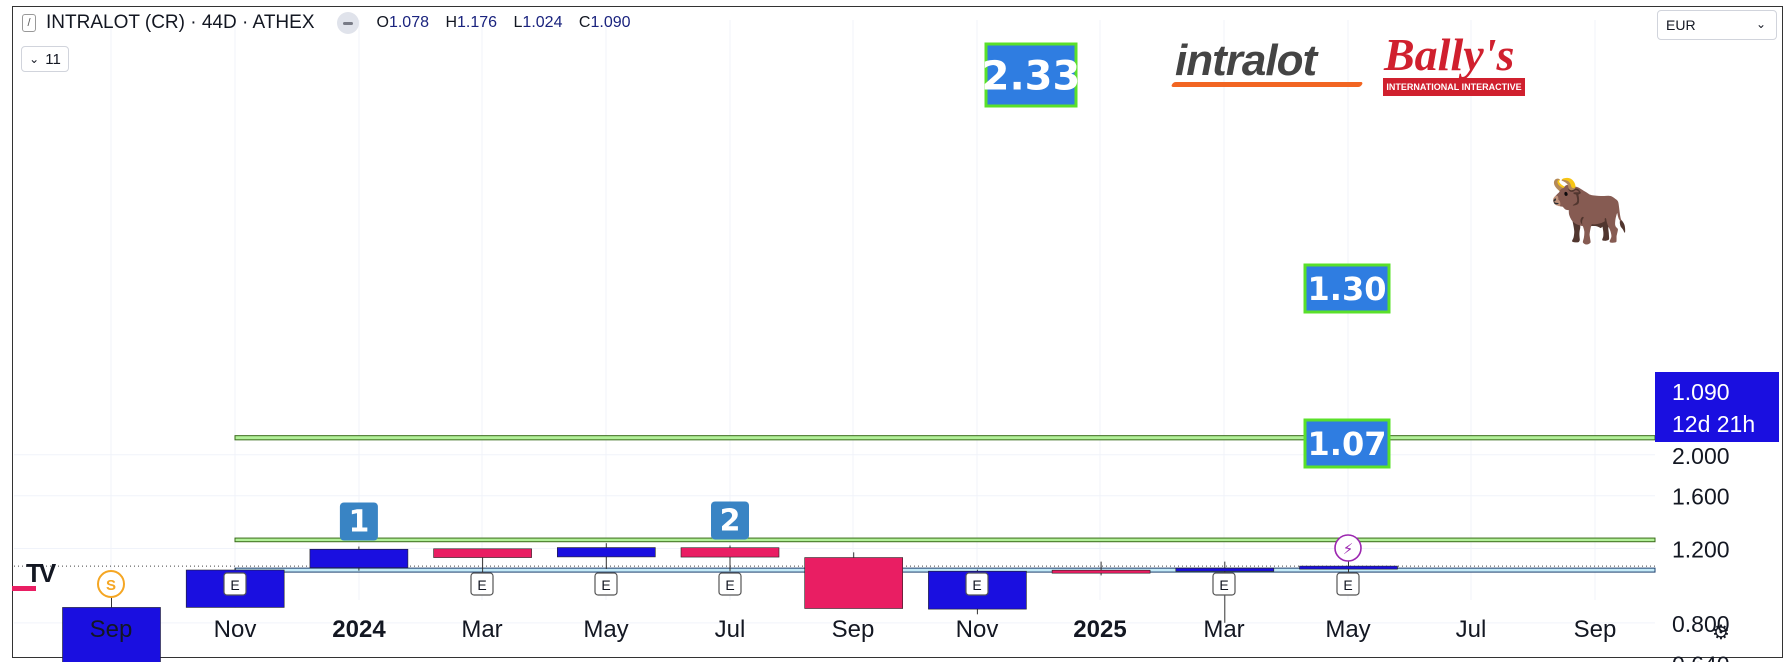 This screenshot has width=1787, height=662. What do you see at coordinates (1701, 657) in the screenshot?
I see `y-axis-tick-label: 0.640` at bounding box center [1701, 657].